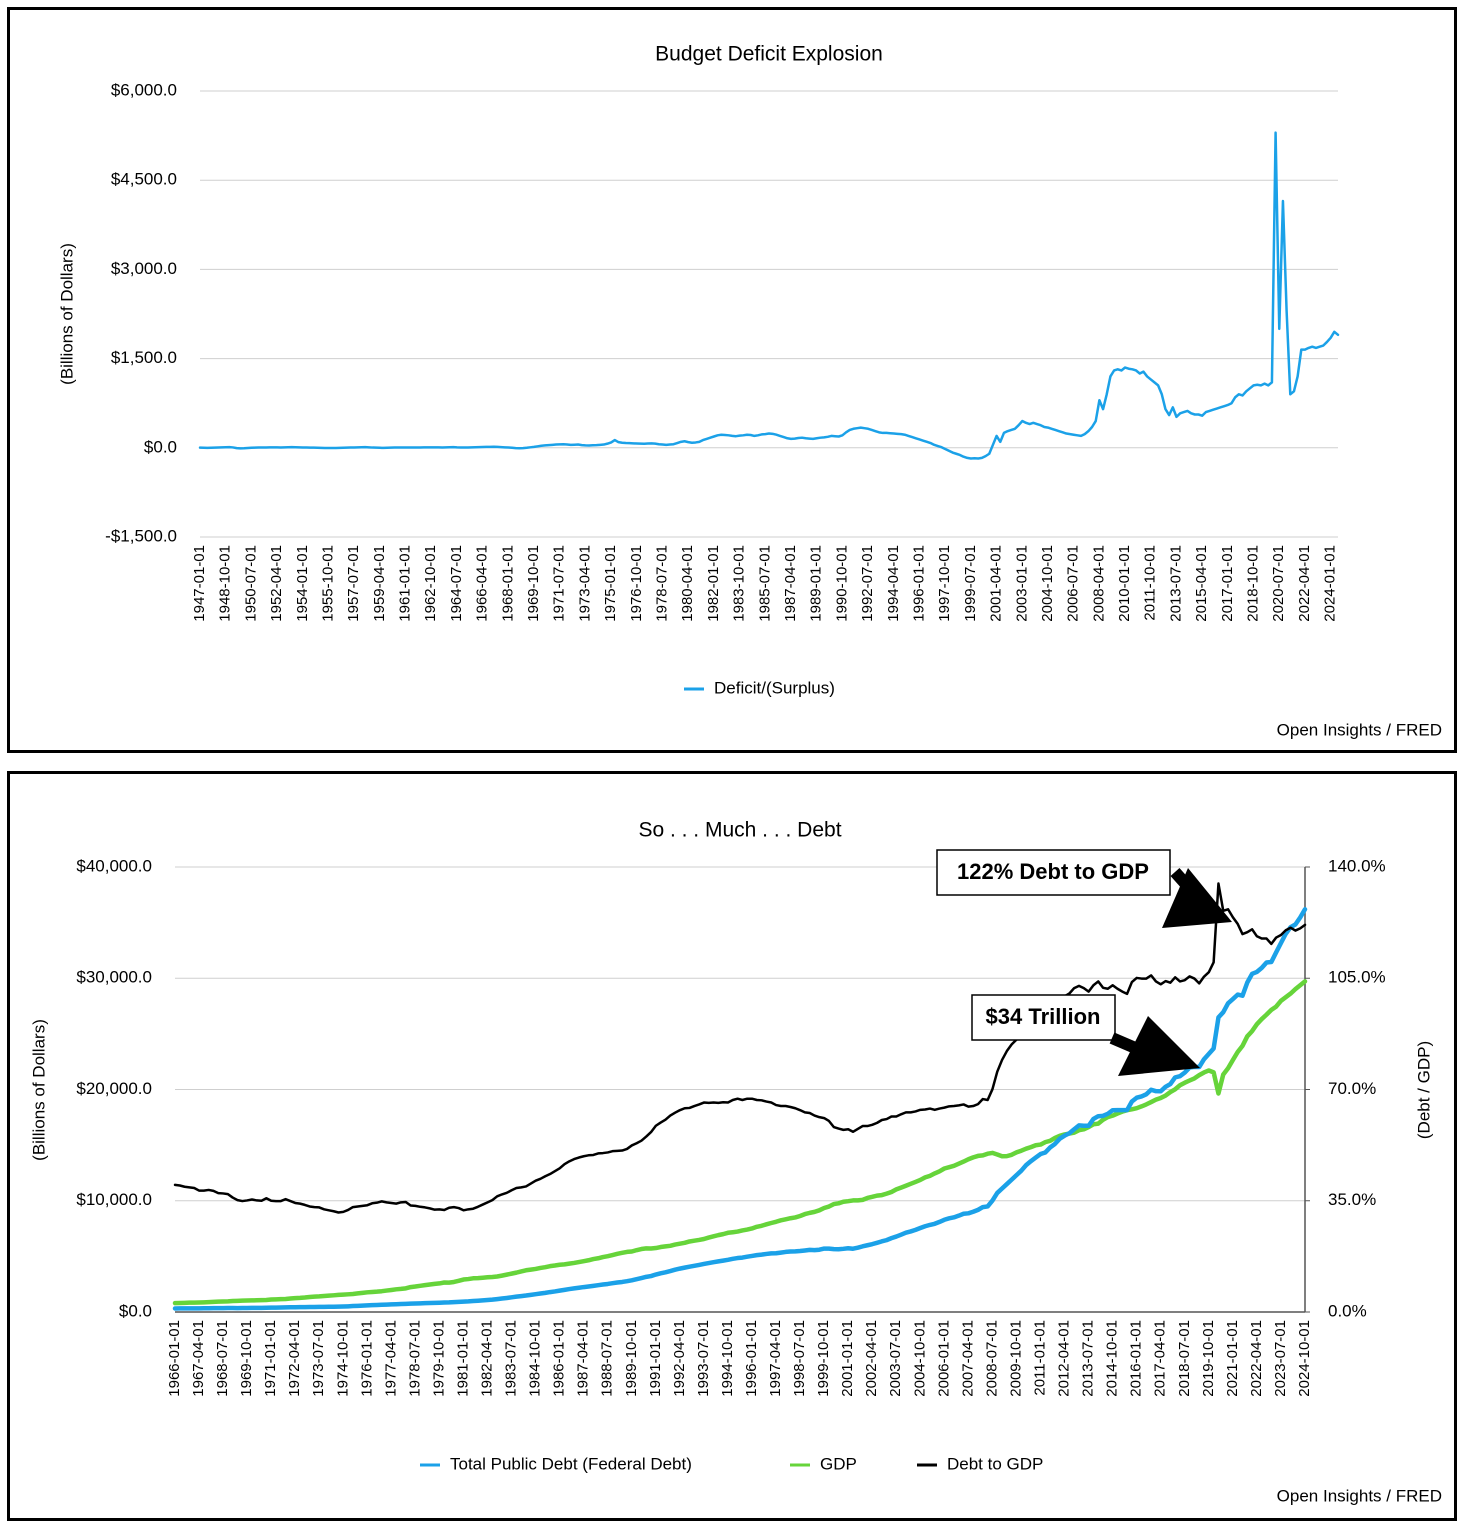 The image size is (1464, 1528). What do you see at coordinates (1040, 1358) in the screenshot?
I see `x-tick-label: 2011-01-01` at bounding box center [1040, 1358].